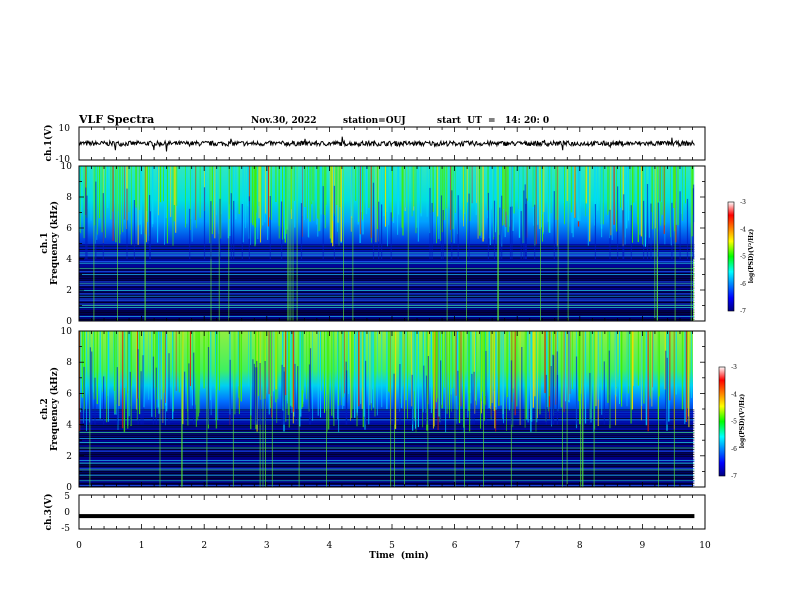  Describe the element at coordinates (79, 546) in the screenshot. I see `time-tick-label: 0` at that location.